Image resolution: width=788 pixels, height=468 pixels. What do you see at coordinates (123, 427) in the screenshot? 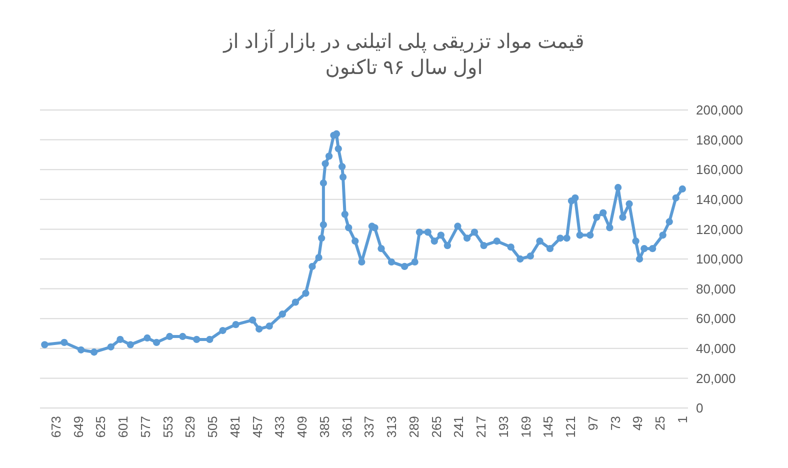
I see `x-tick-label: 601` at bounding box center [123, 427].